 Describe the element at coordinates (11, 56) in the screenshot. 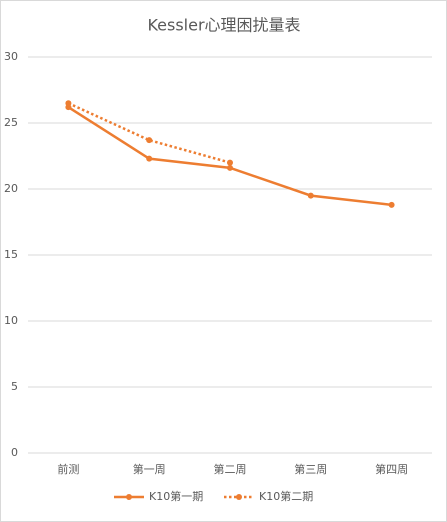

I see `y-tick-label: 30` at that location.